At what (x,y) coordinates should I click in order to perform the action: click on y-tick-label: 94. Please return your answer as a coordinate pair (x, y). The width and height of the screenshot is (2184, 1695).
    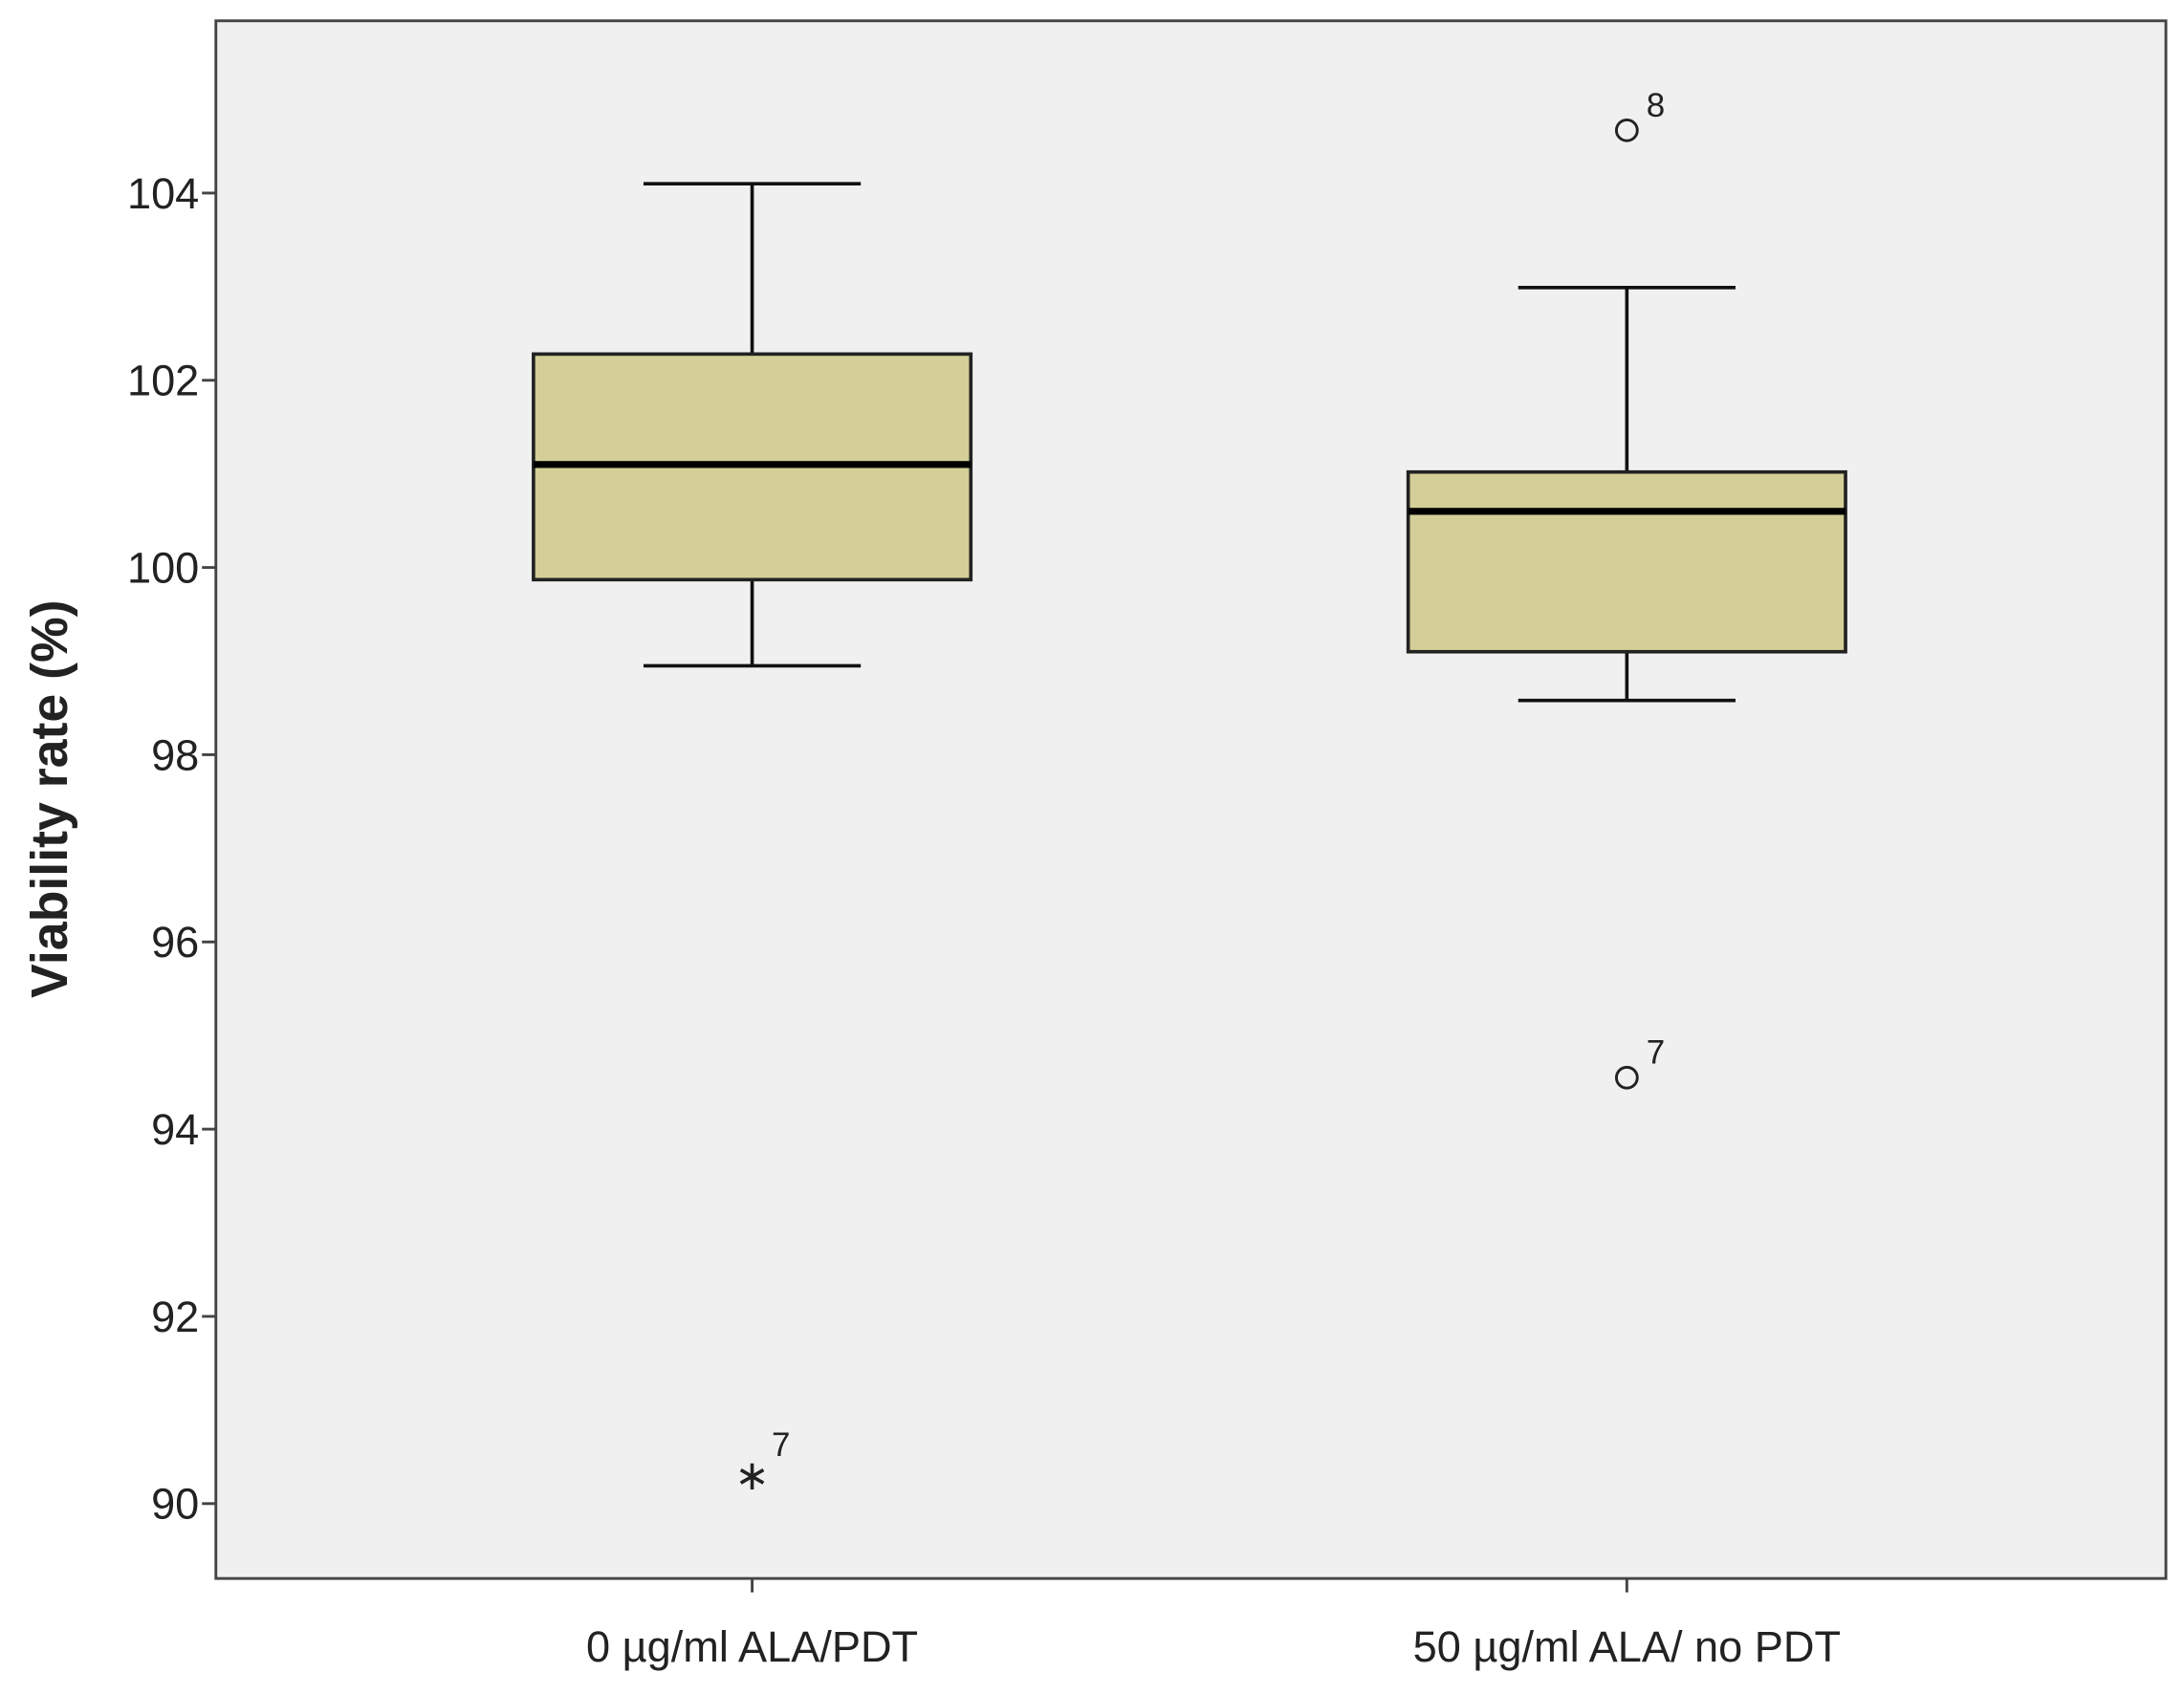
    Looking at the image, I should click on (175, 1129).